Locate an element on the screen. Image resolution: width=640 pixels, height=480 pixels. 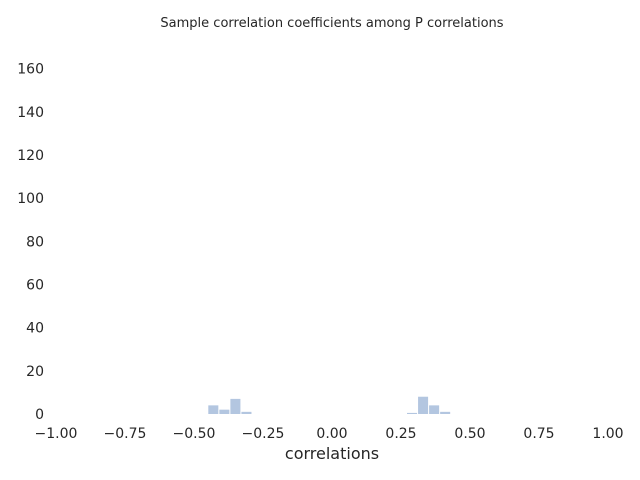
x-tick-label: −0.50 is located at coordinates (194, 434).